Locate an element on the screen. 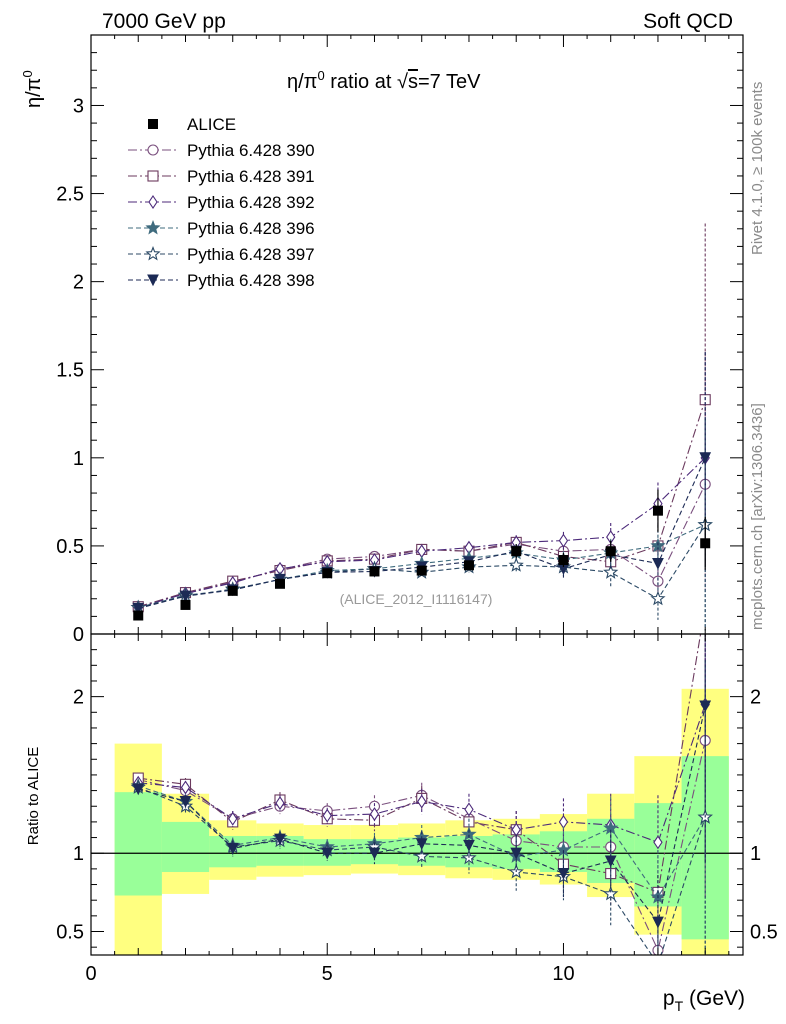  header-right: Soft QCD is located at coordinates (688, 21).